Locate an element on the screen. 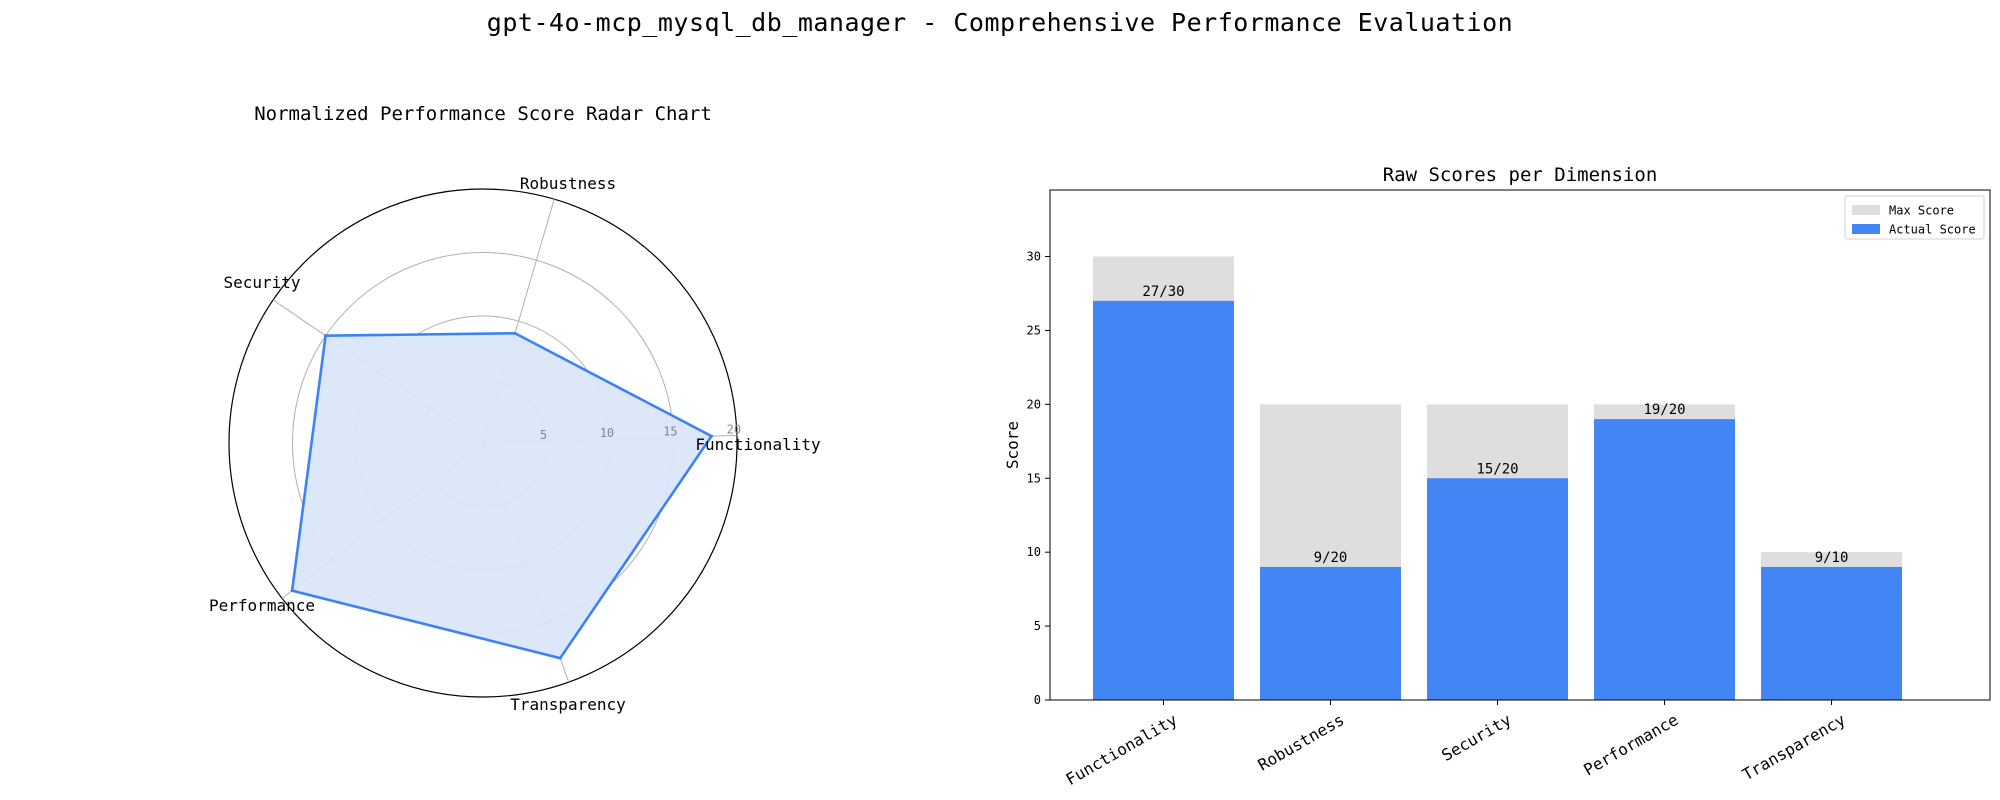 This screenshot has height=800, width=2000. radar-series-line is located at coordinates (502, 495).